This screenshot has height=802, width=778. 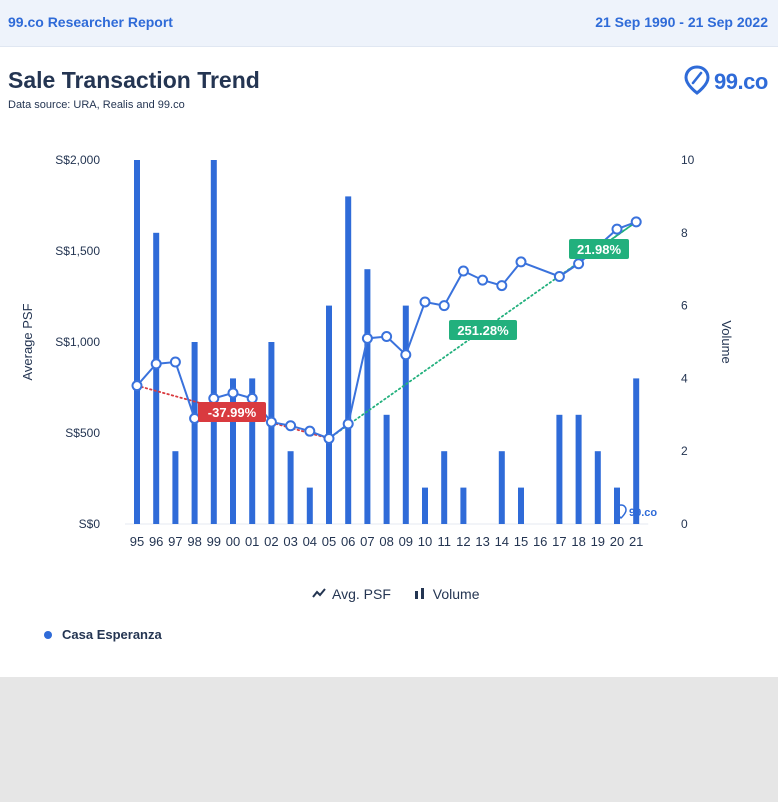 What do you see at coordinates (310, 541) in the screenshot?
I see `x-tick-label: 04` at bounding box center [310, 541].